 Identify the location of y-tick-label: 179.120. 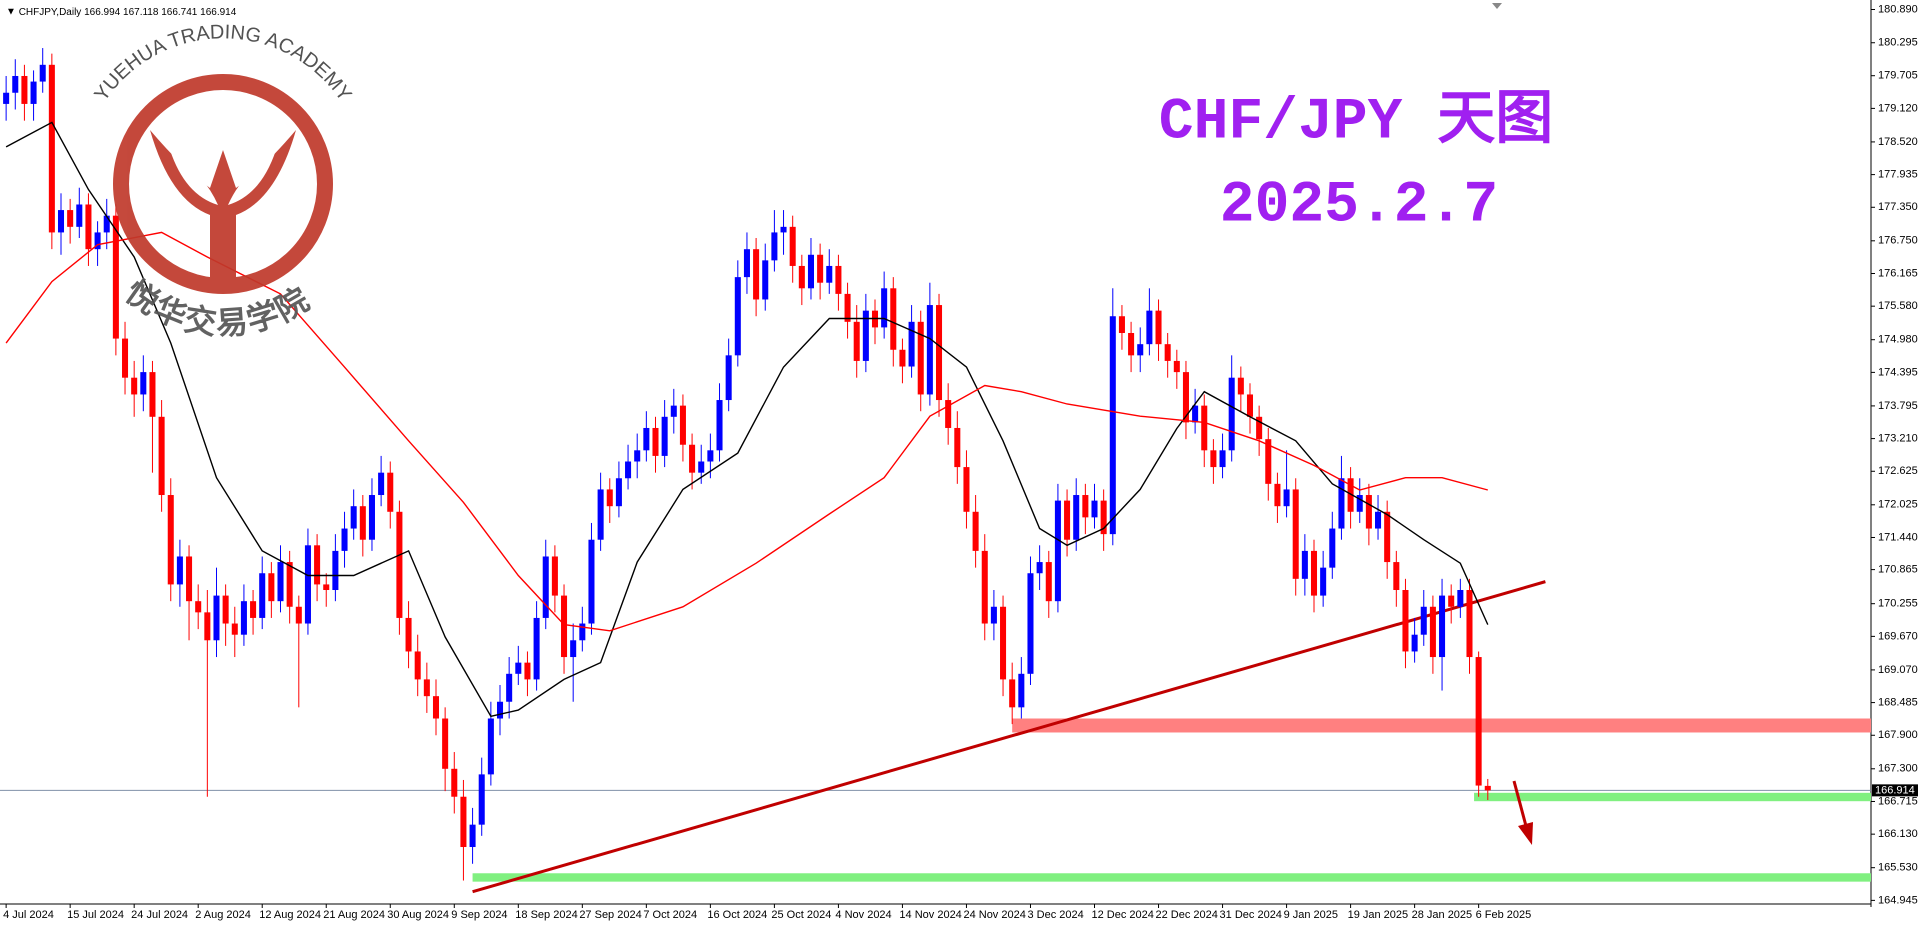
(1898, 108).